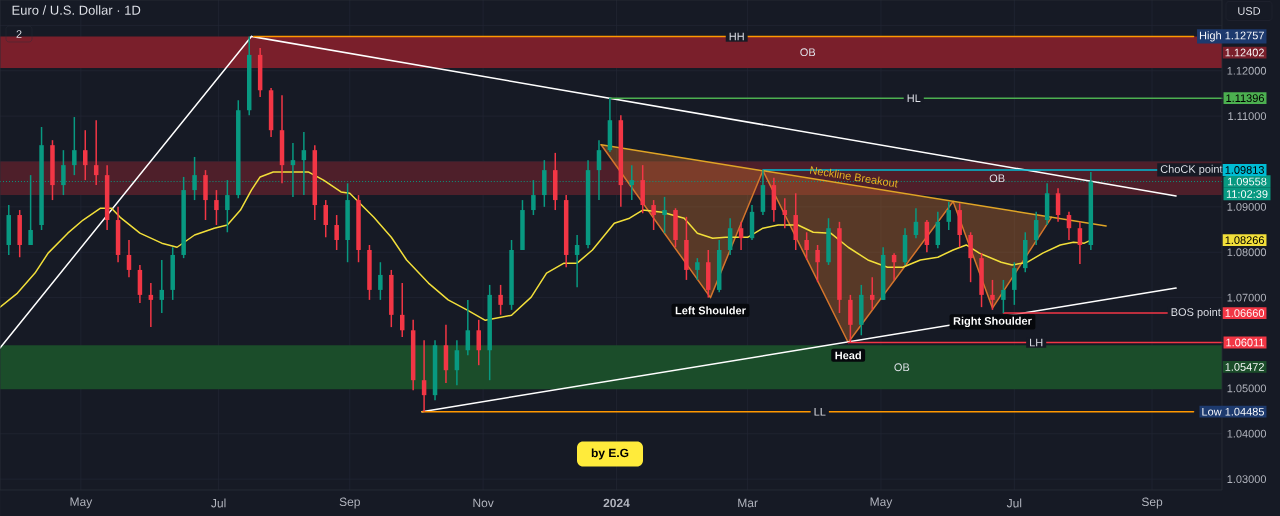  I want to click on y-tick-label: 1.08266, so click(1244, 240).